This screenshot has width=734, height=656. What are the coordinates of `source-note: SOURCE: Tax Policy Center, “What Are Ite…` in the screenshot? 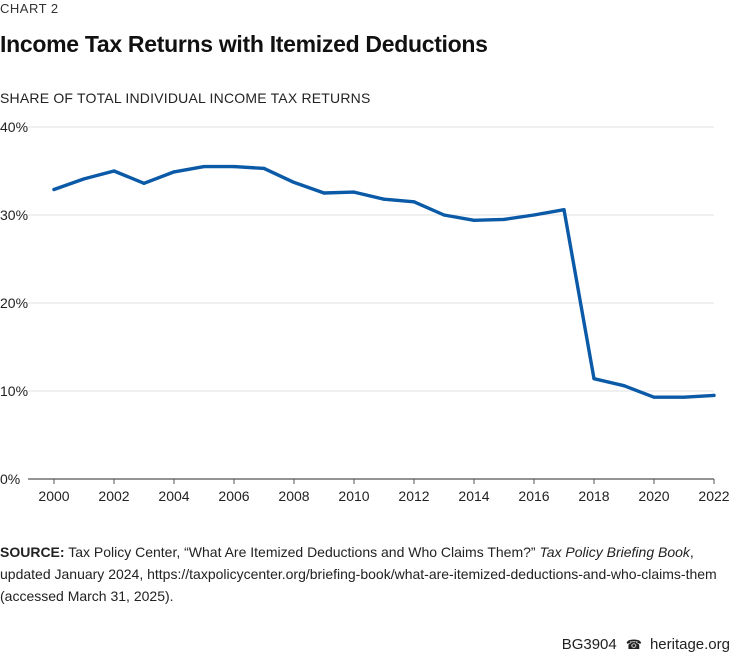 It's located at (365, 574).